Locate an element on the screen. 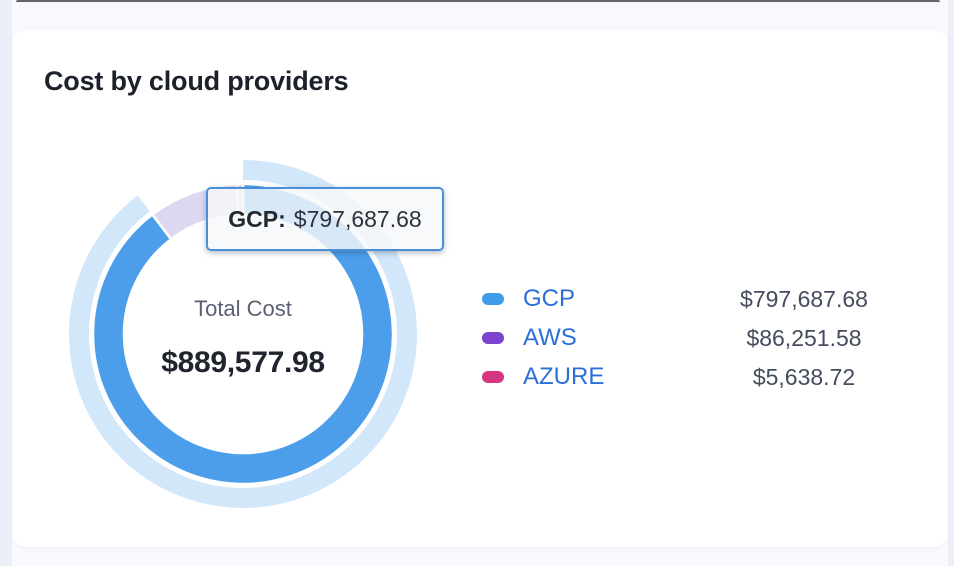  legend-row-aws: AWS $86,251.58 is located at coordinates (692, 337).